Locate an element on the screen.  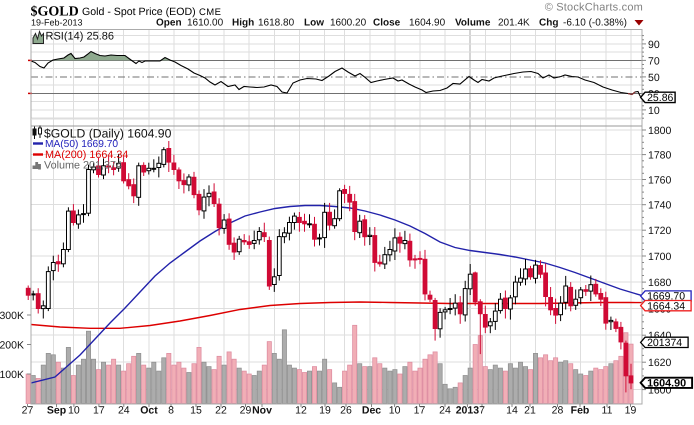
svg-text: 7 is located at coordinates (482, 411).